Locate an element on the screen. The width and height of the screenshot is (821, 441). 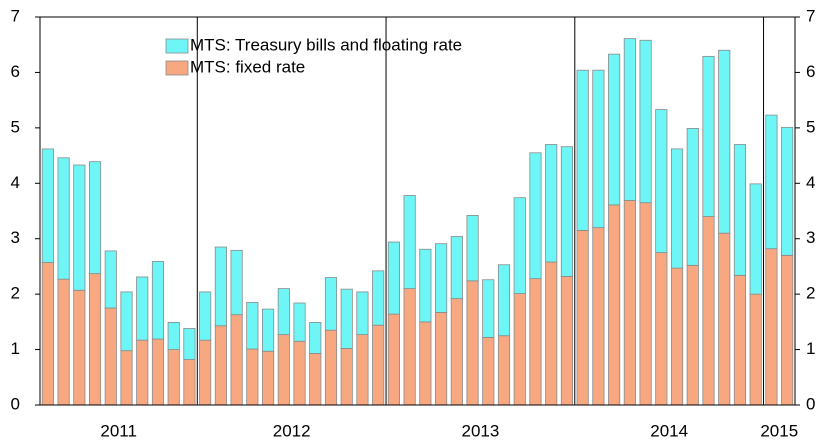
x-tick-label: 2014 is located at coordinates (669, 430).